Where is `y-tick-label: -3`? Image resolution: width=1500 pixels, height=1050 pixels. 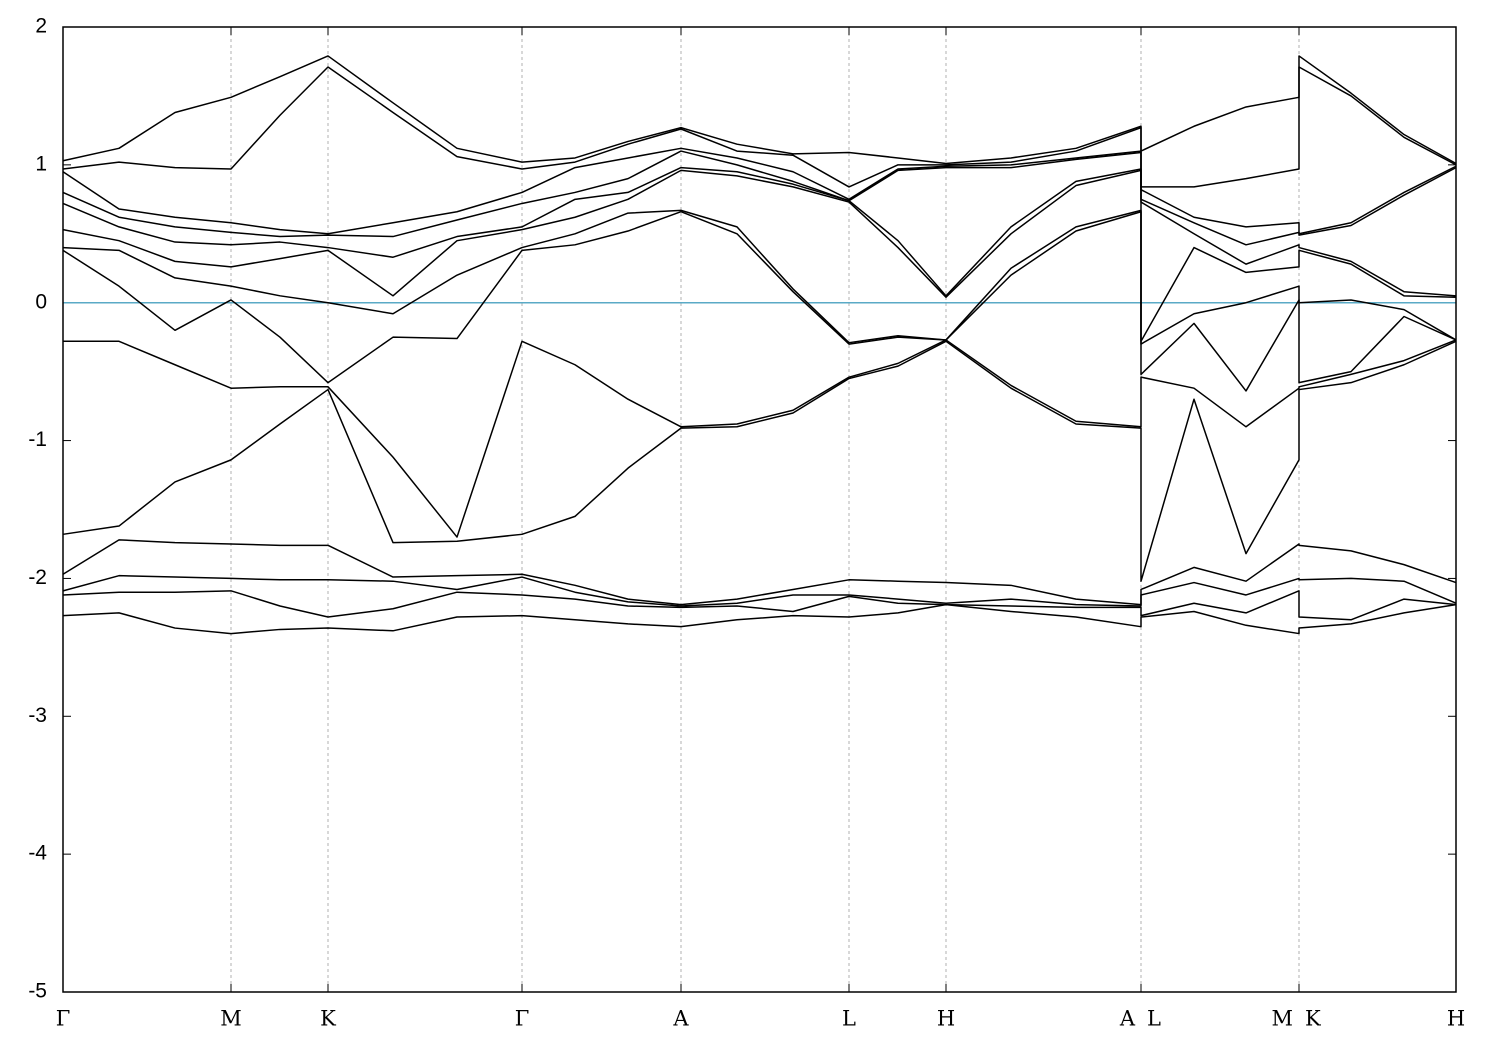
y-tick-label: -3 is located at coordinates (37, 715).